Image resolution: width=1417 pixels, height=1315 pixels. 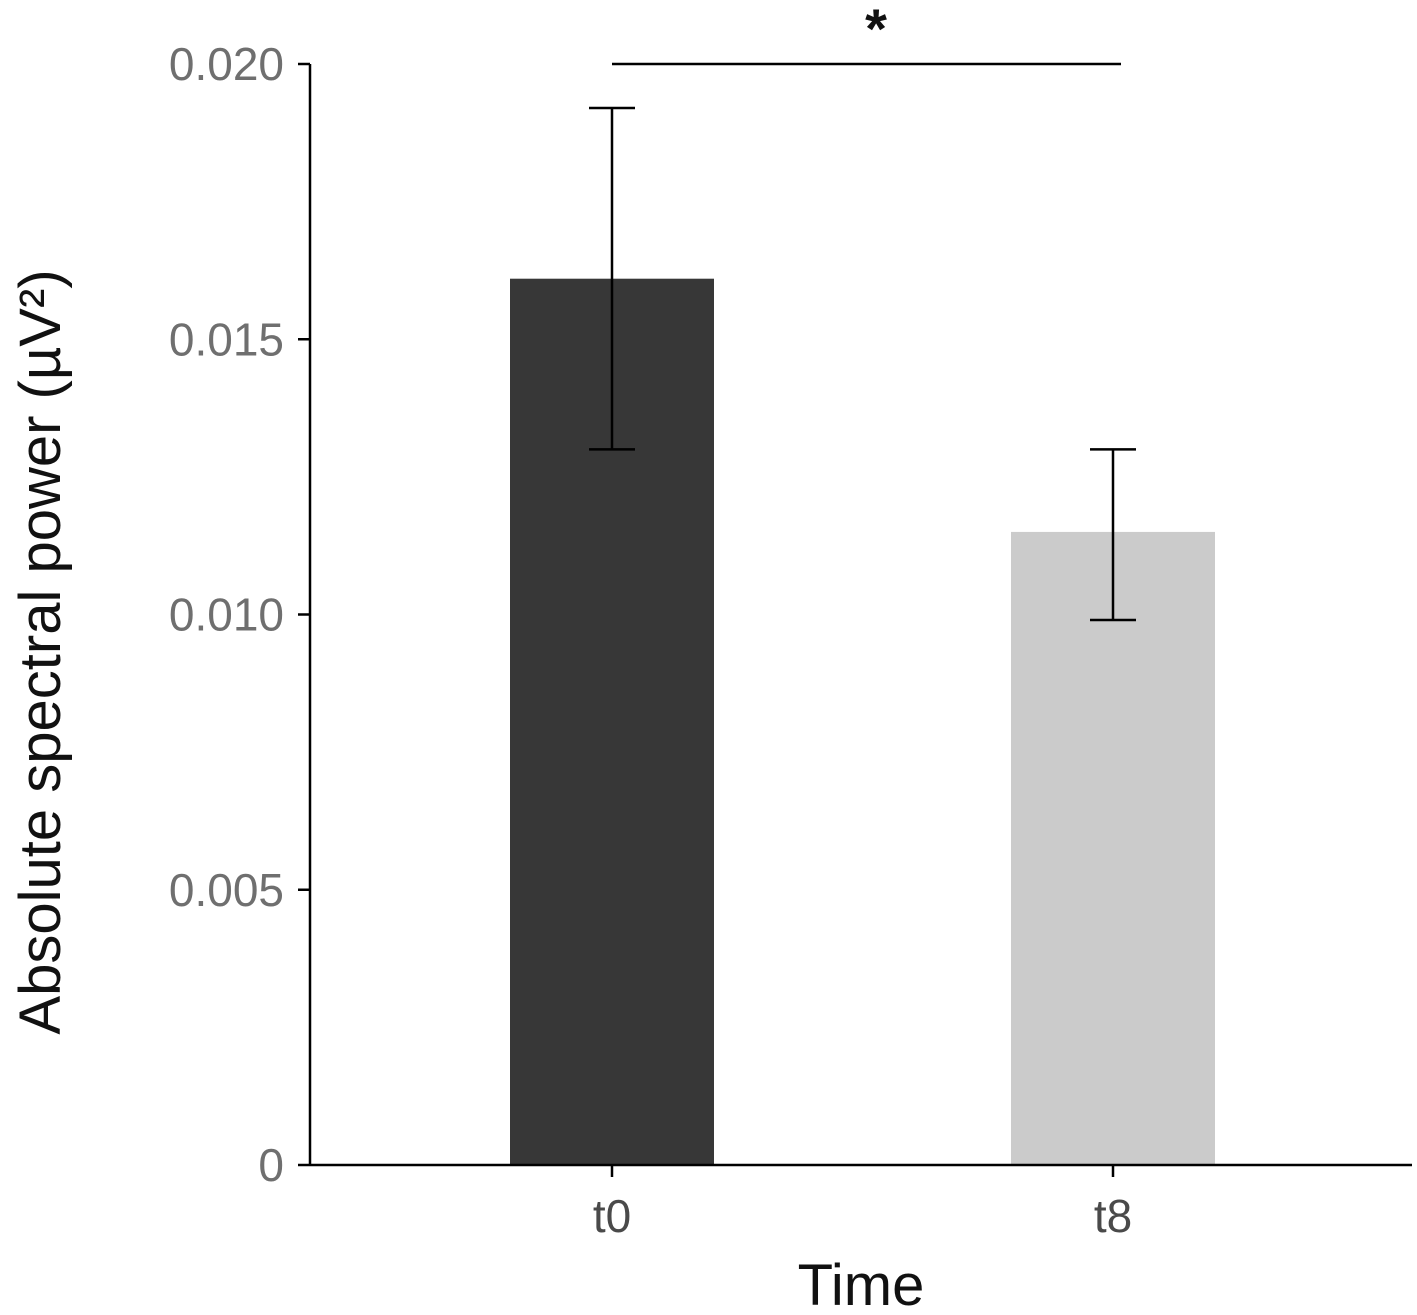 What do you see at coordinates (226, 890) in the screenshot?
I see `y-tick-label: 0.005` at bounding box center [226, 890].